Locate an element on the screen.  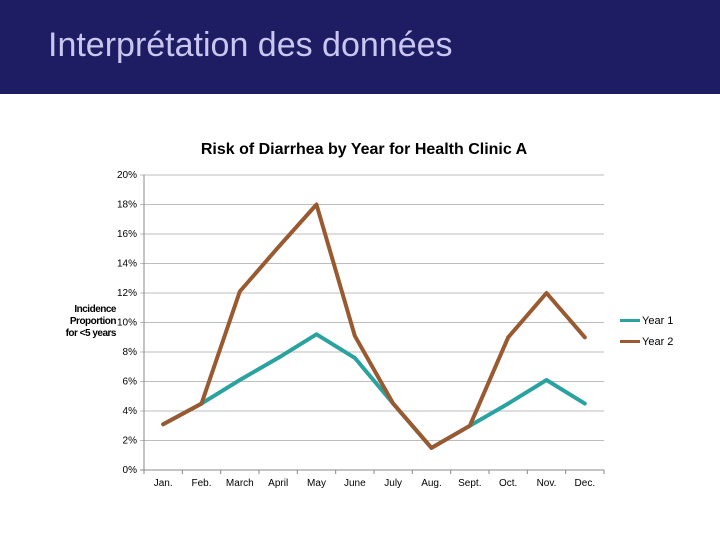
x-tick-label: June is located at coordinates (355, 483).